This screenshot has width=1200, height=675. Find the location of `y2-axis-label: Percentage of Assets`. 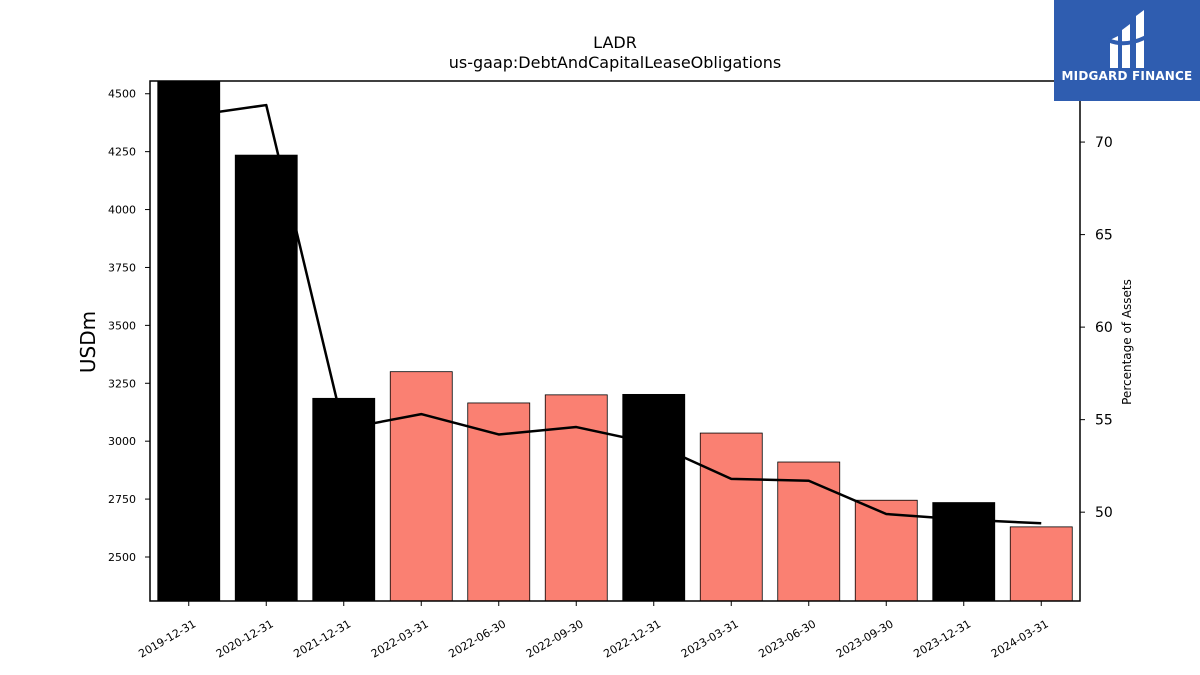

y2-axis-label: Percentage of Assets is located at coordinates (1127, 342).